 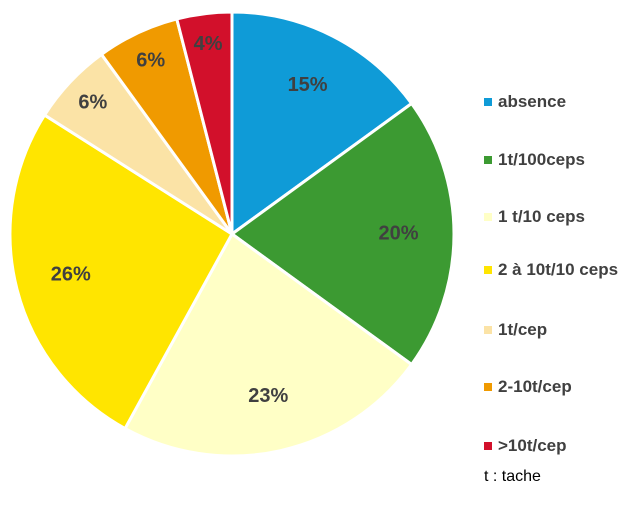 What do you see at coordinates (308, 85) in the screenshot?
I see `data-label: 15%` at bounding box center [308, 85].